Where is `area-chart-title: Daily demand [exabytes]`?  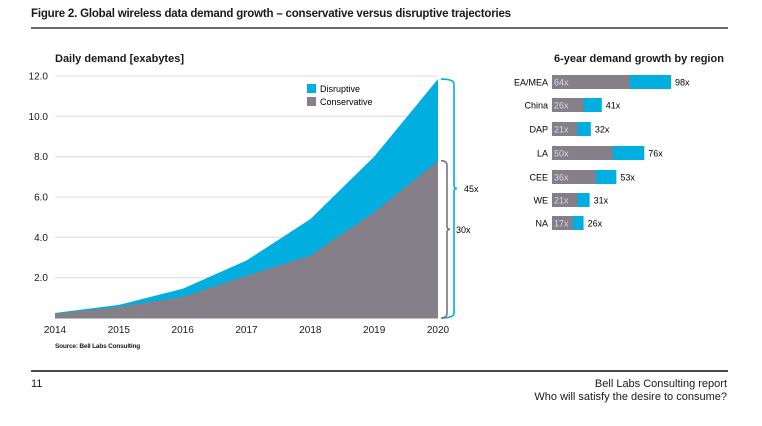
area-chart-title: Daily demand [exabytes] is located at coordinates (119, 59).